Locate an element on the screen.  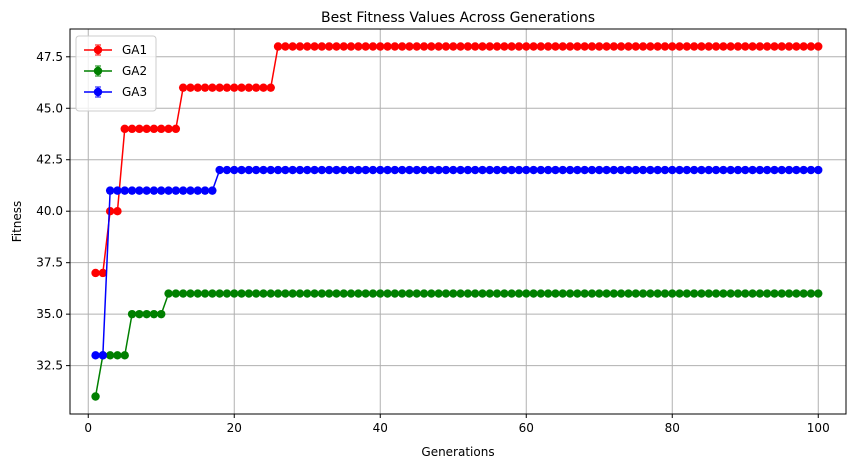
x-tick-label: 40 is located at coordinates (380, 428).